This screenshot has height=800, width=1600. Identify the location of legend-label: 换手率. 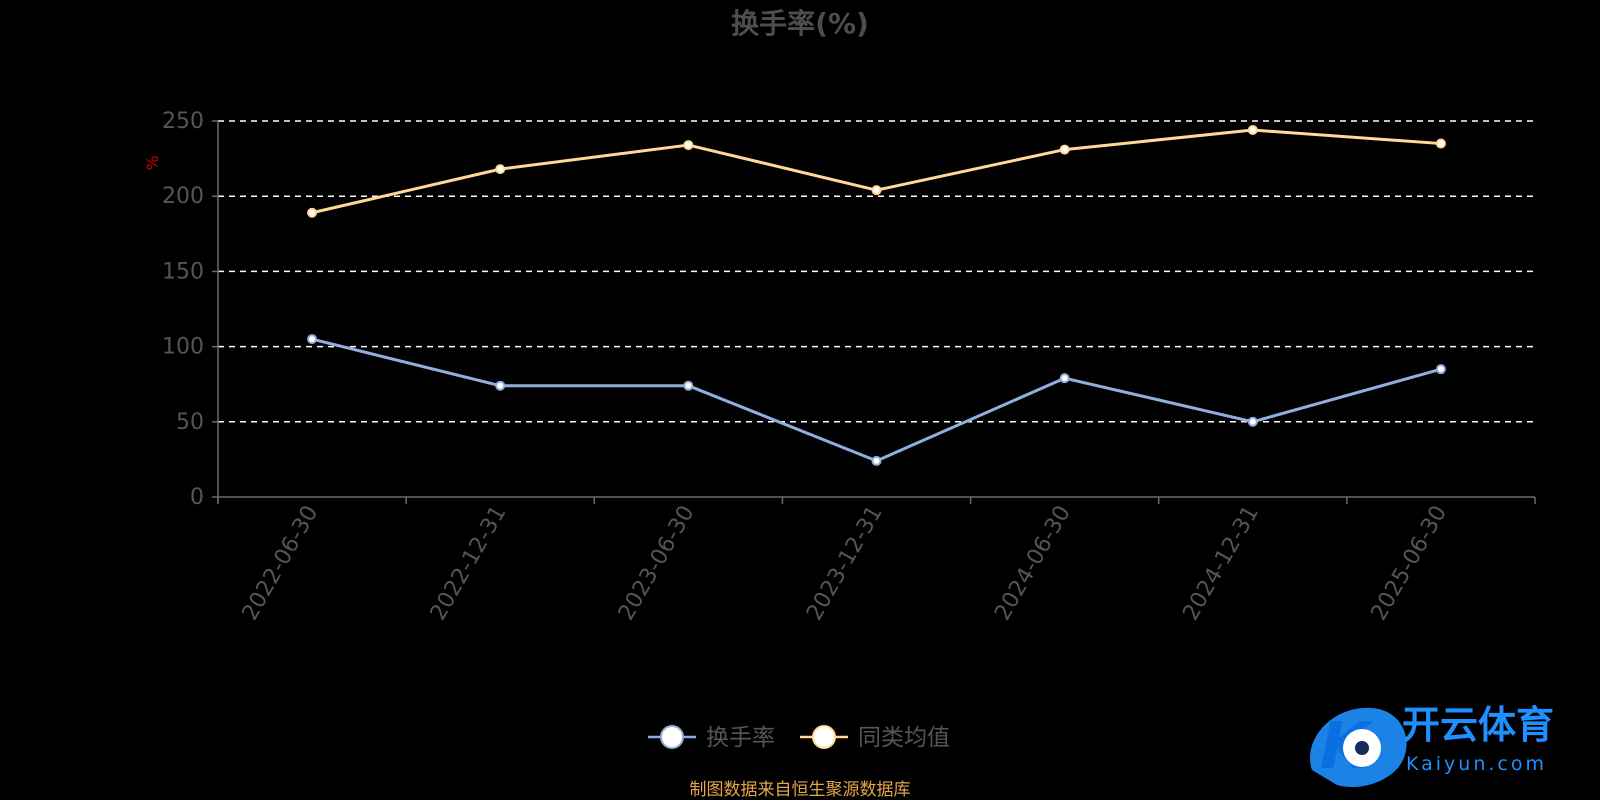
(740, 738).